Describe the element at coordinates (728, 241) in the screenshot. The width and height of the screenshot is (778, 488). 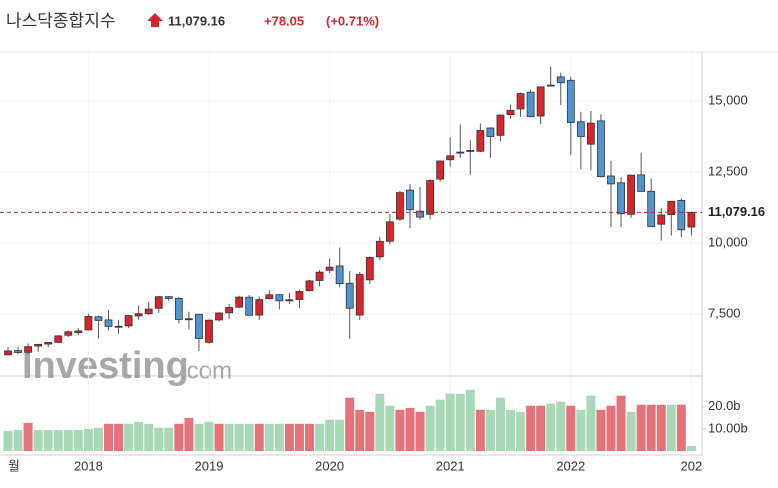
I see `y-tick-label: 10,000` at that location.